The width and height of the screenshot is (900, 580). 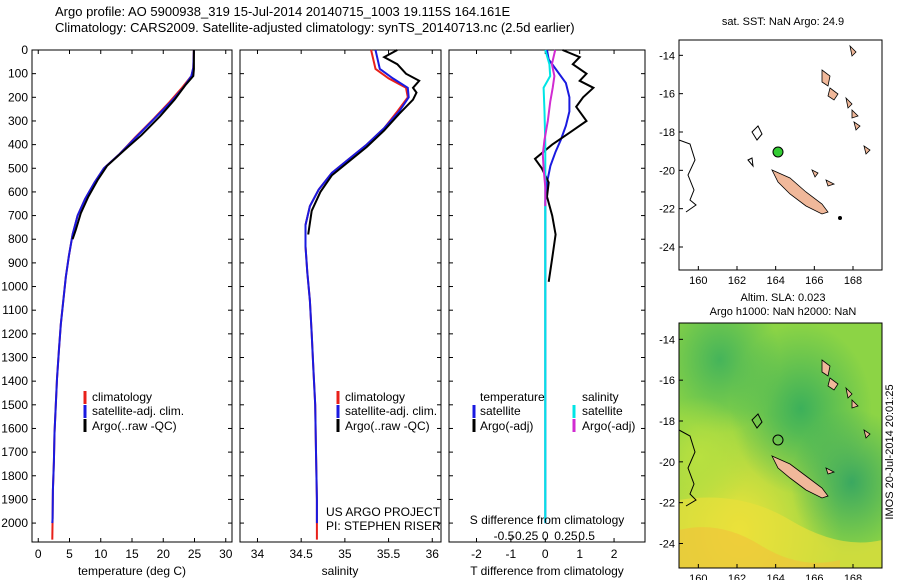 I want to click on s-difference-xlabel: S difference from climatology, so click(x=547, y=520).